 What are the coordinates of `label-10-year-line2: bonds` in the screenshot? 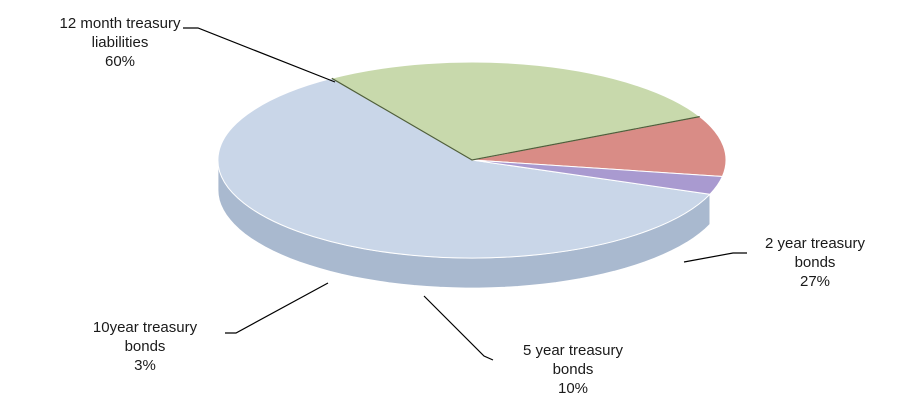 It's located at (145, 346).